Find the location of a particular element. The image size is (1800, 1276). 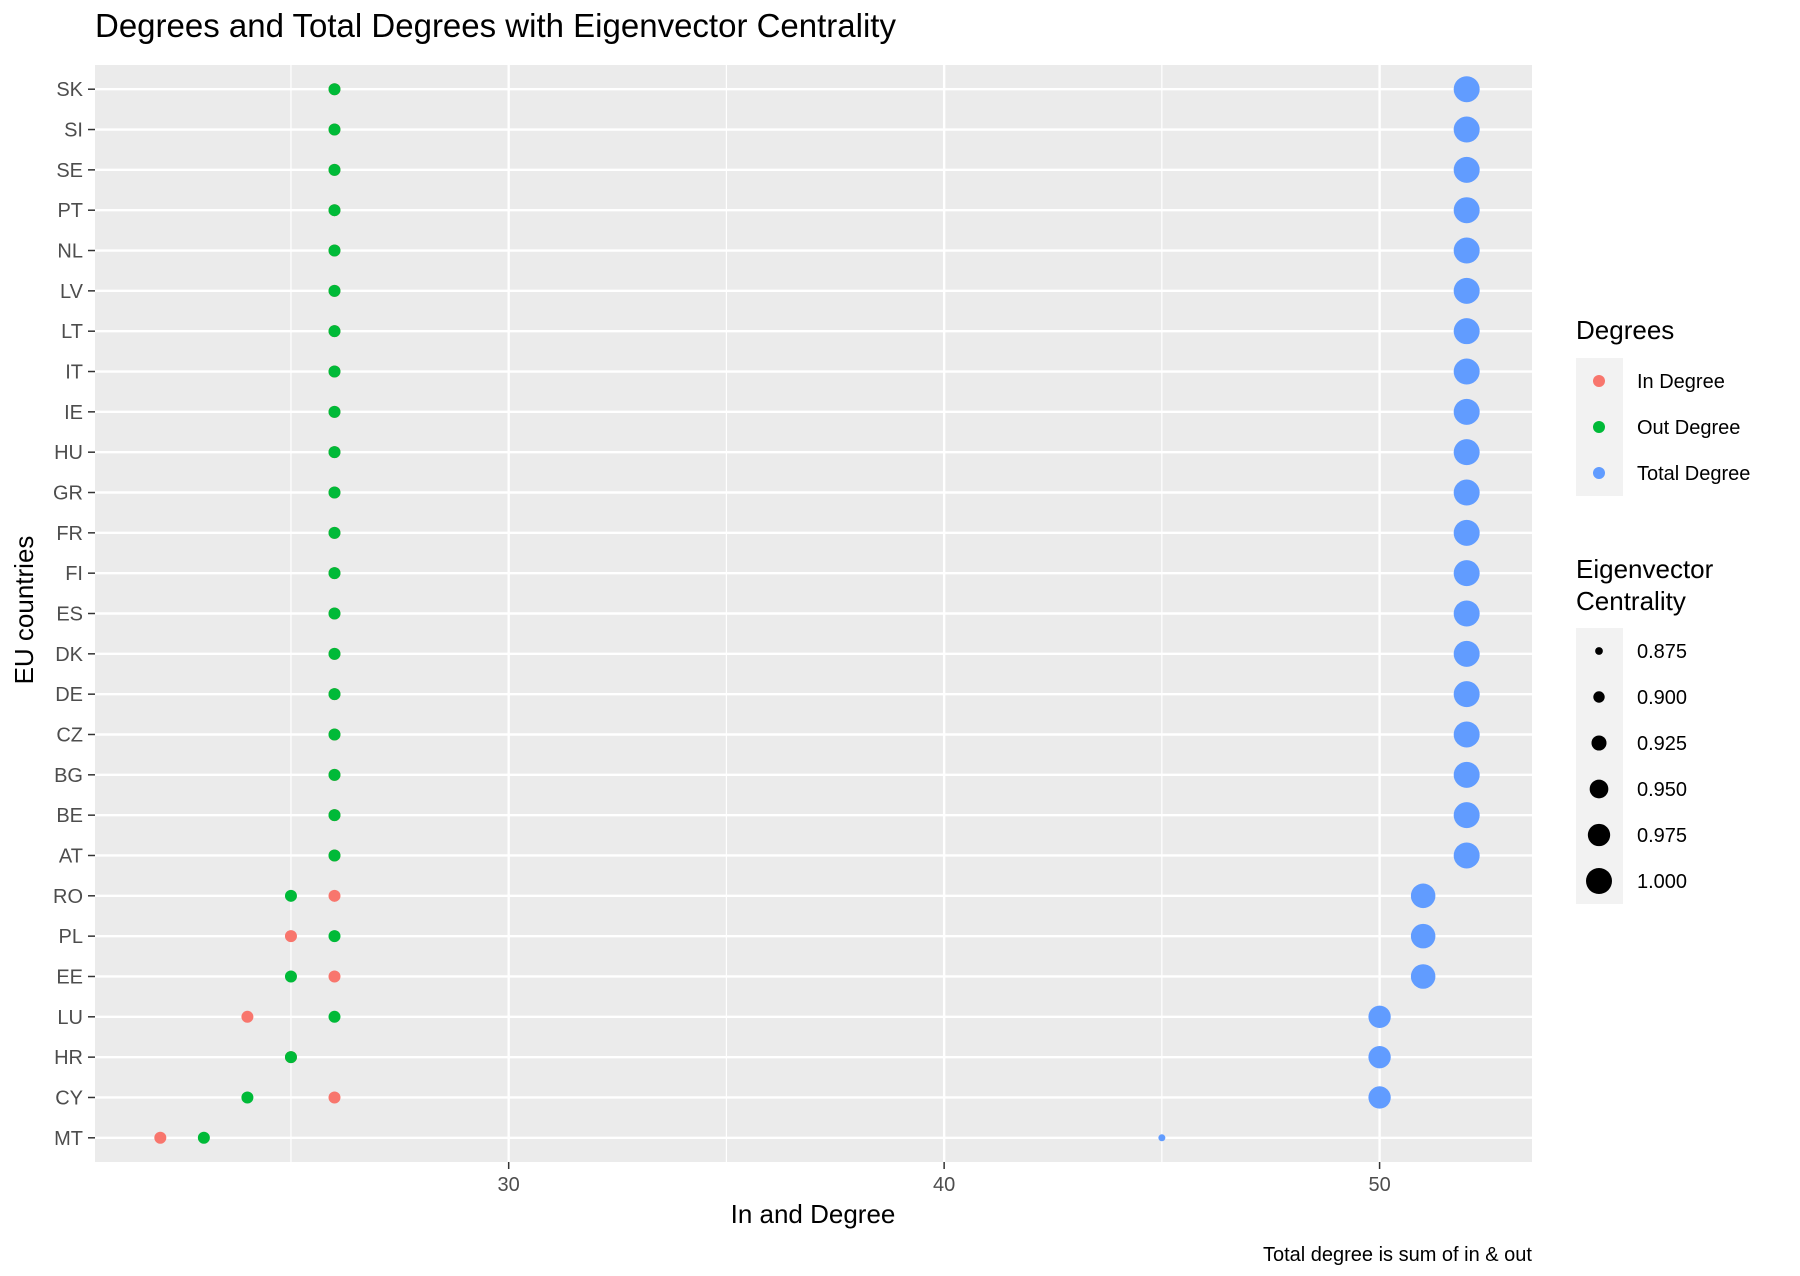

caption: Total degree is sum of in & out is located at coordinates (1397, 1255).